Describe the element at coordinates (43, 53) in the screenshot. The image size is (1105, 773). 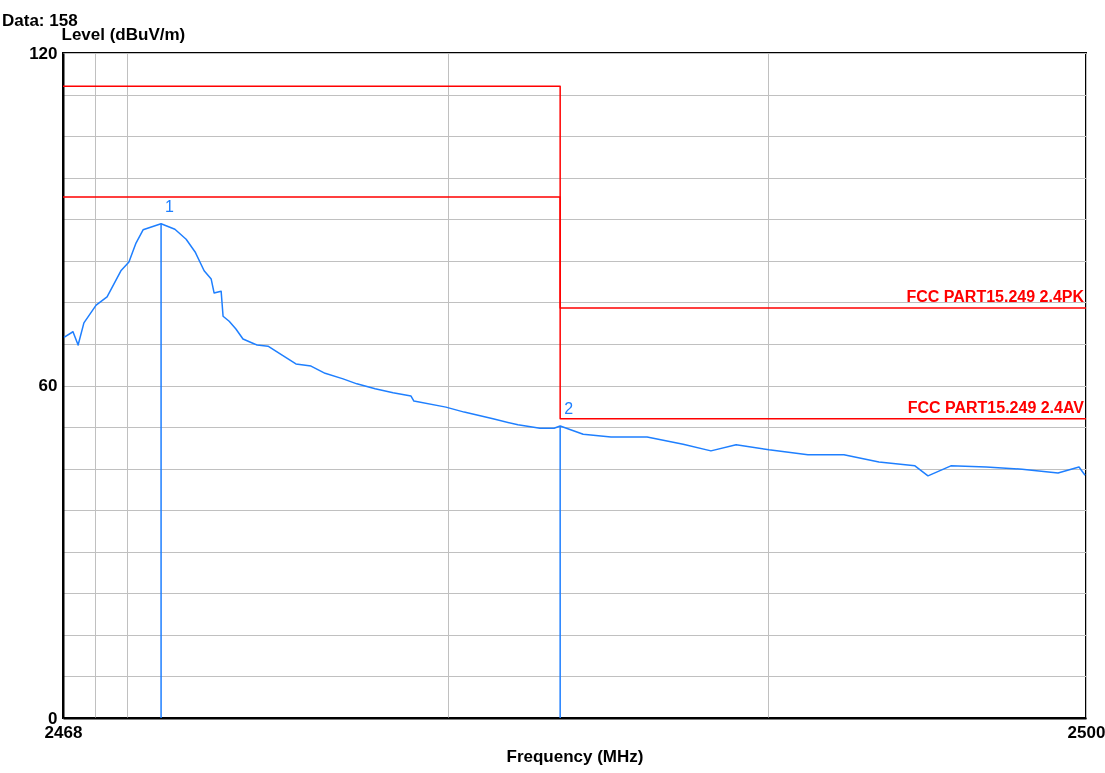
I see `y-tick-label: 120` at that location.